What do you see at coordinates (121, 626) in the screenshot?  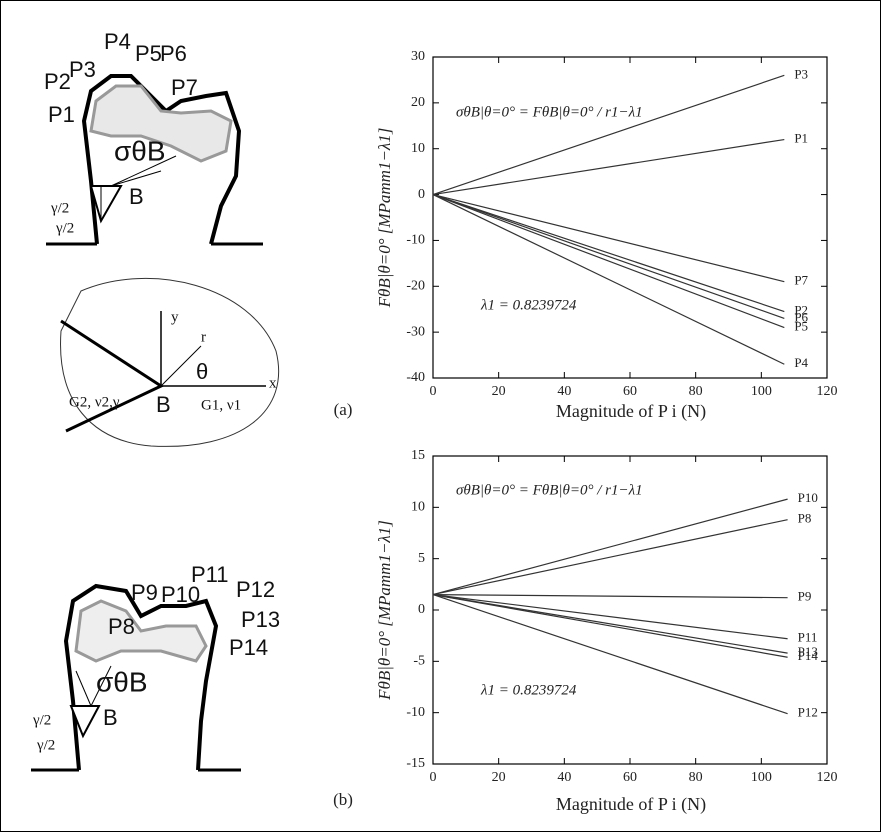 I see `point-label: P8` at bounding box center [121, 626].